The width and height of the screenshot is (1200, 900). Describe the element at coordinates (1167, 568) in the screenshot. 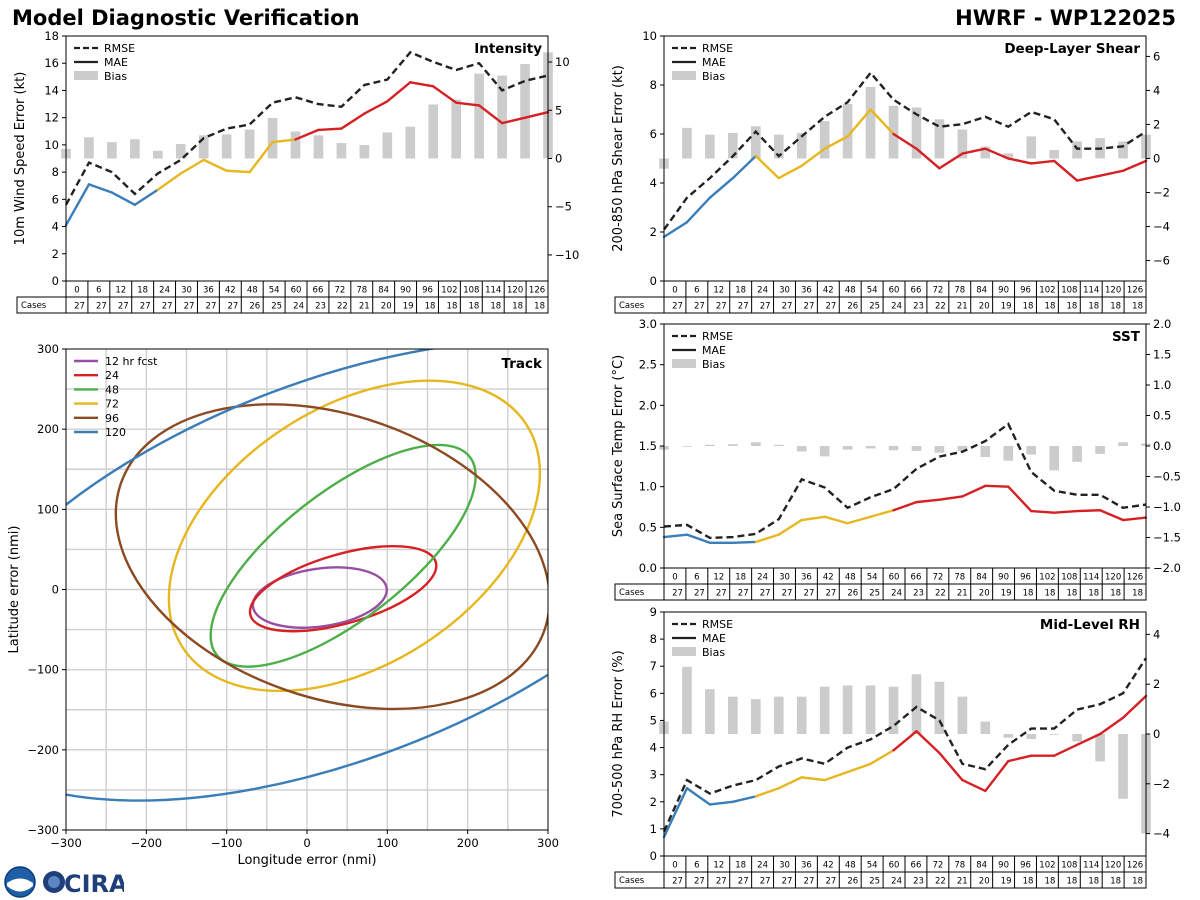

I see `sst-y2tick-label: −2.0` at that location.